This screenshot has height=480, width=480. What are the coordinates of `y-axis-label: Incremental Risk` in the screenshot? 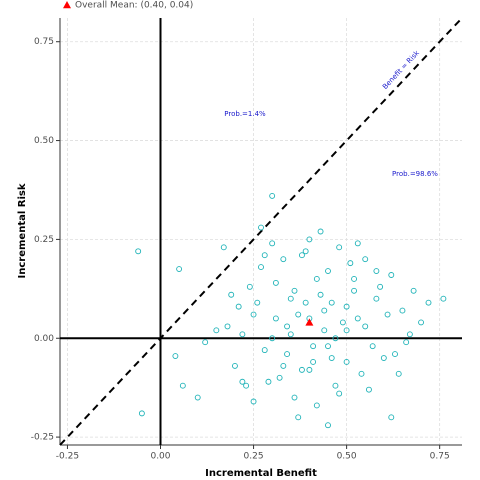 It's located at (22, 230).